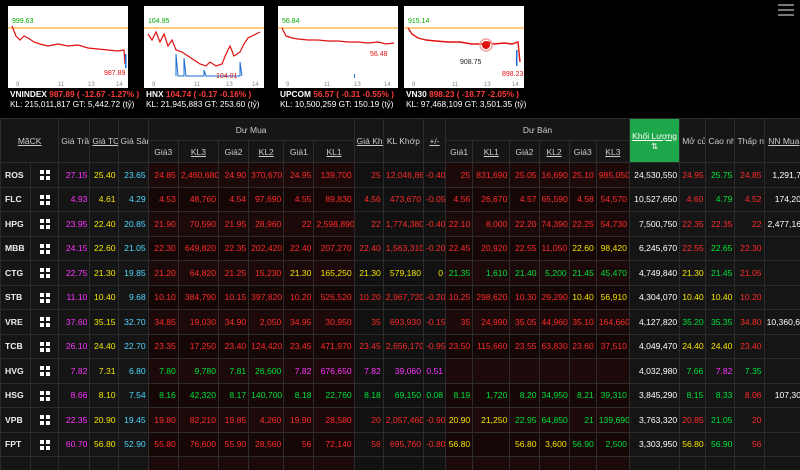 The image size is (800, 470). I want to click on ceiling-price: 26.10, so click(74, 346).